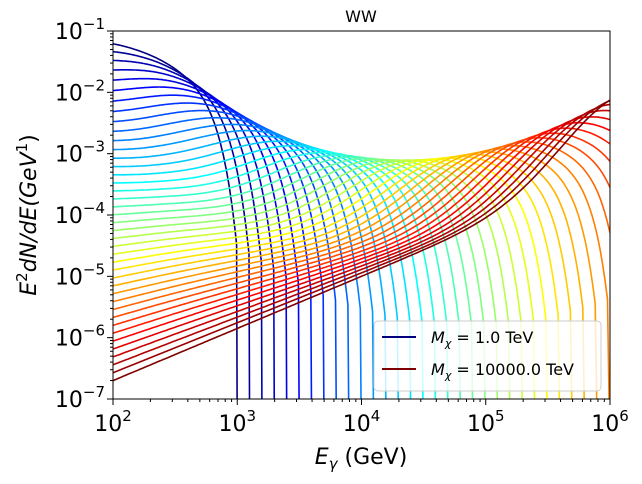 Image resolution: width=642 pixels, height=484 pixels. Describe the element at coordinates (237, 422) in the screenshot. I see `x-tick-label-2: 10³` at that location.